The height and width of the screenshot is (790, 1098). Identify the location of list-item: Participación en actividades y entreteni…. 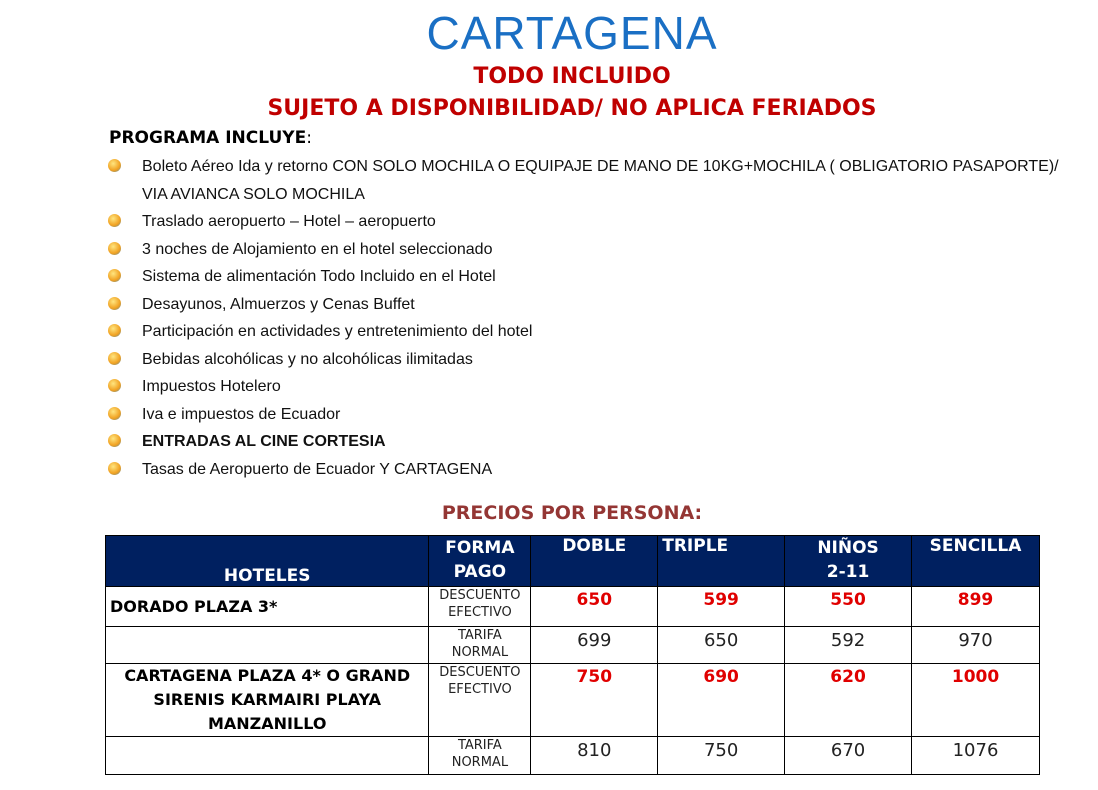
(586, 332).